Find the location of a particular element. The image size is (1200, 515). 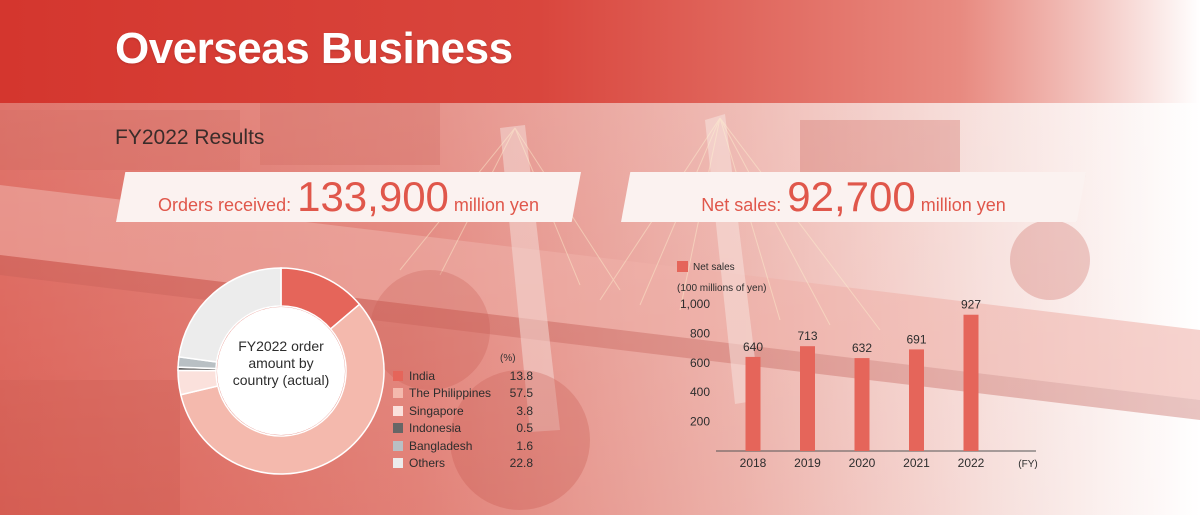

legend-value: 57.5 is located at coordinates (521, 393).